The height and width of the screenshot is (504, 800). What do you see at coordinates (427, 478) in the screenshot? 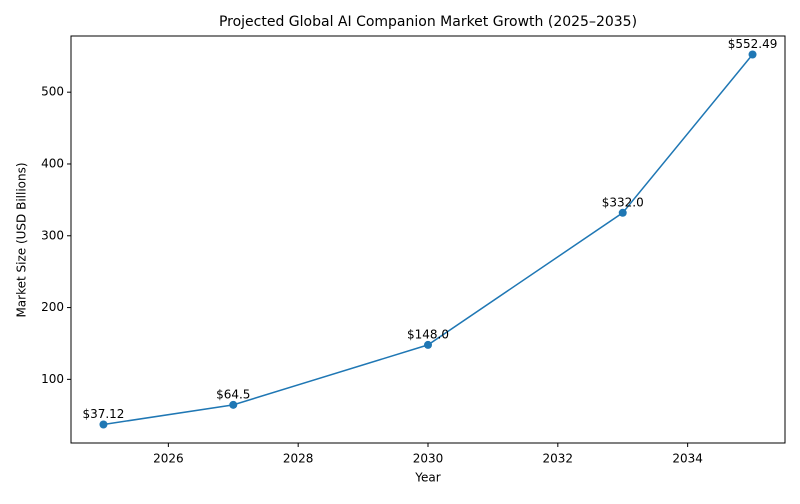
I see `x-axis-label: Year` at bounding box center [427, 478].